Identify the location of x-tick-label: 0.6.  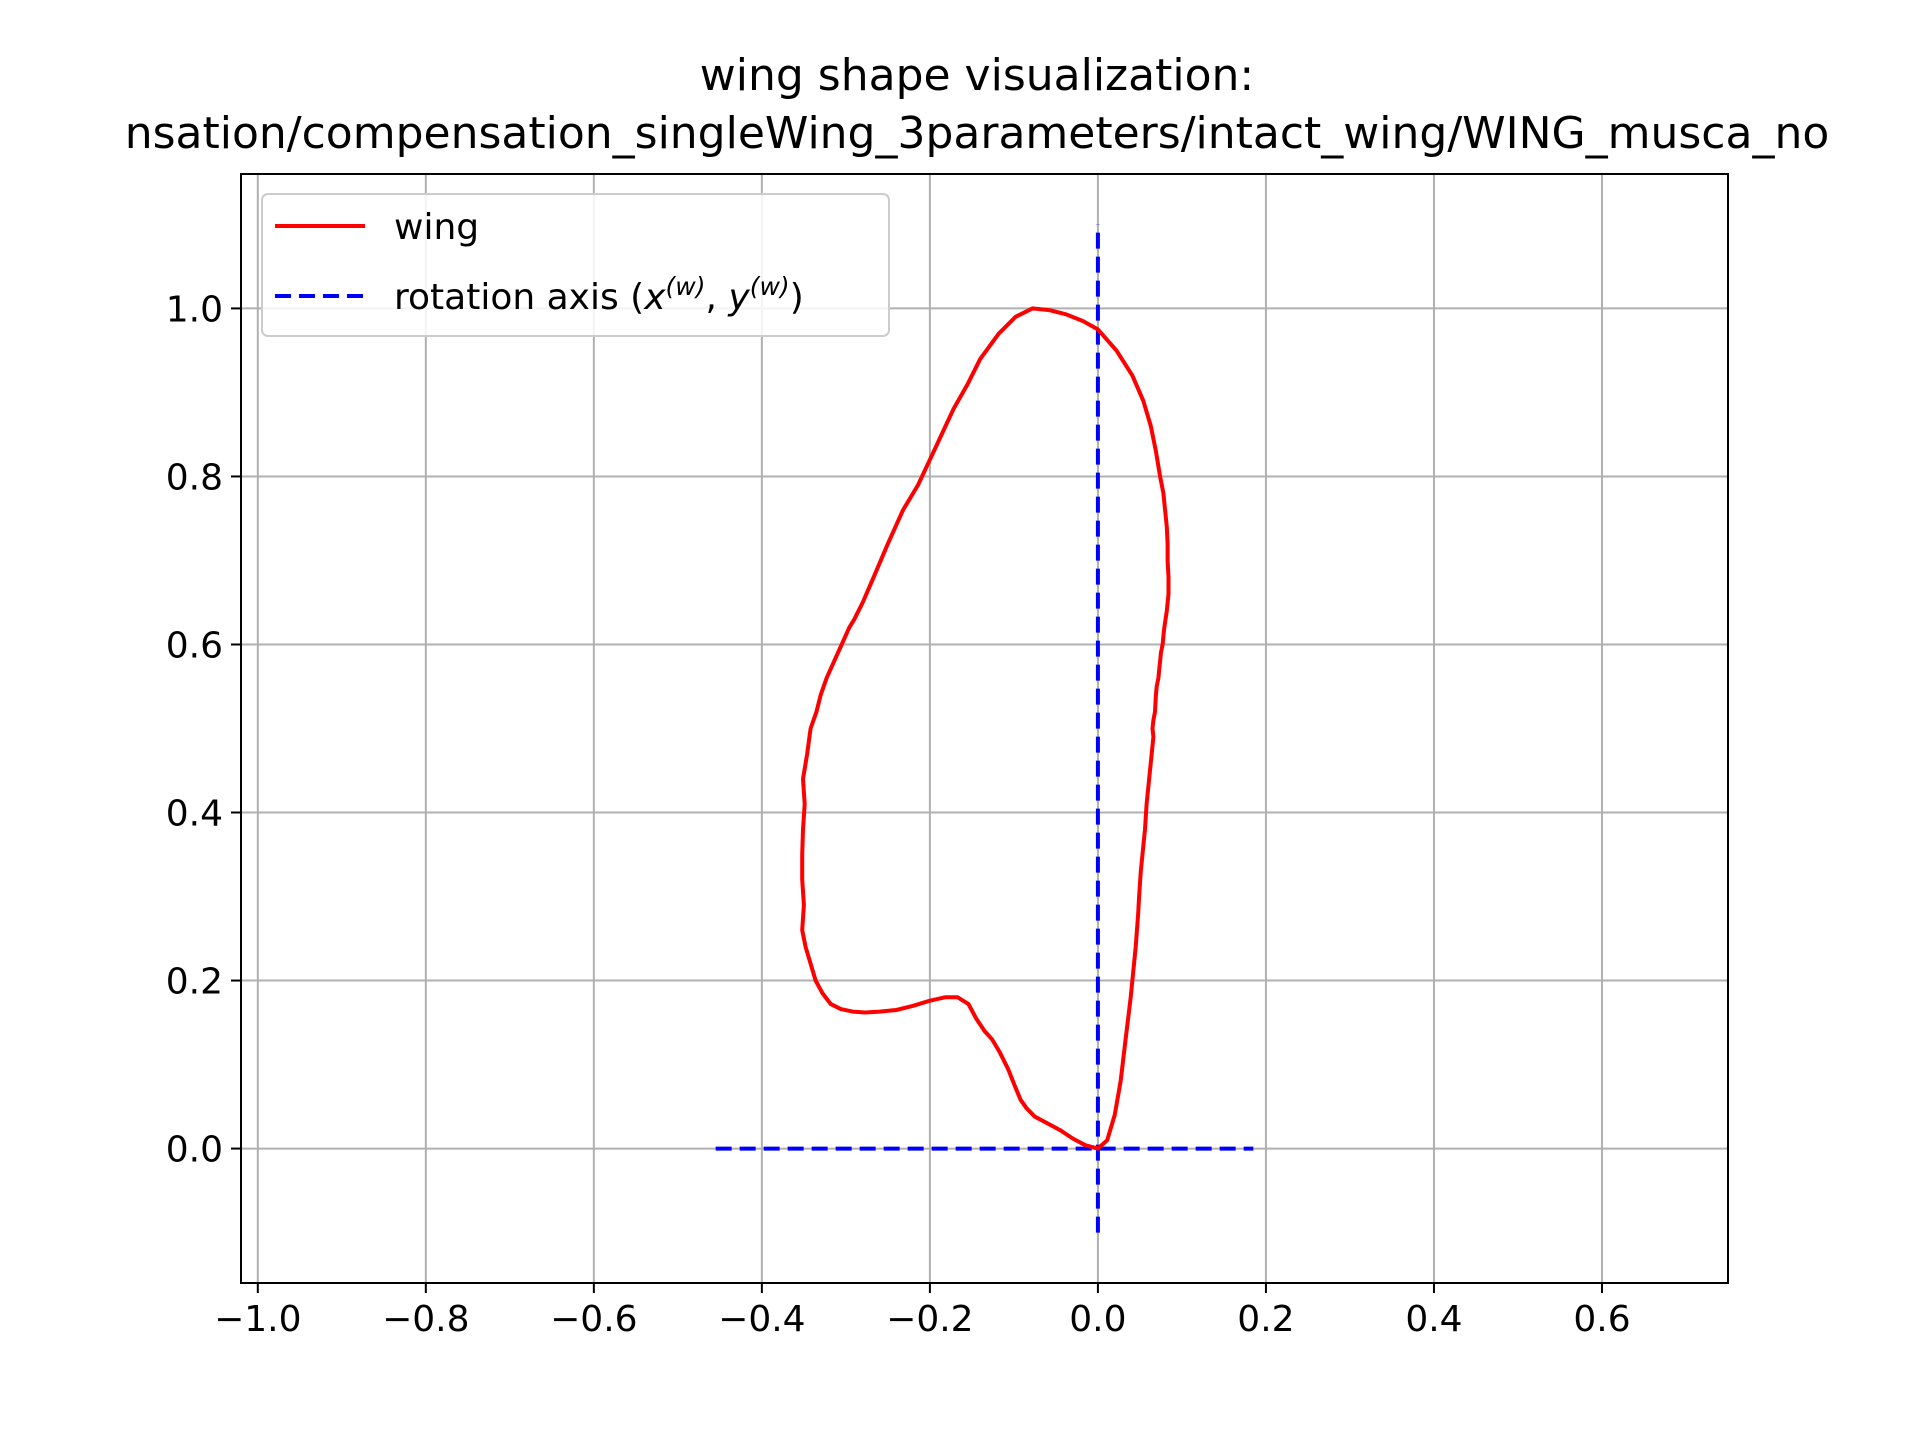
(1601, 1319).